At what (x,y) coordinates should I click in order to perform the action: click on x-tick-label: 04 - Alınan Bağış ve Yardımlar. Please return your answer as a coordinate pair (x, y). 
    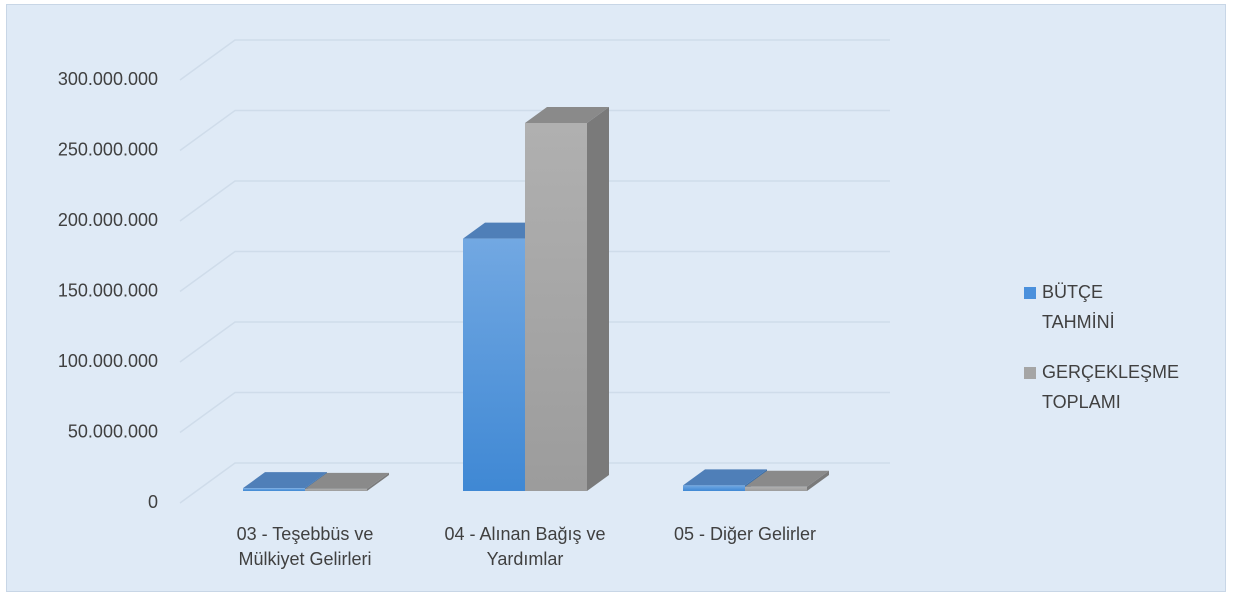
    Looking at the image, I should click on (525, 546).